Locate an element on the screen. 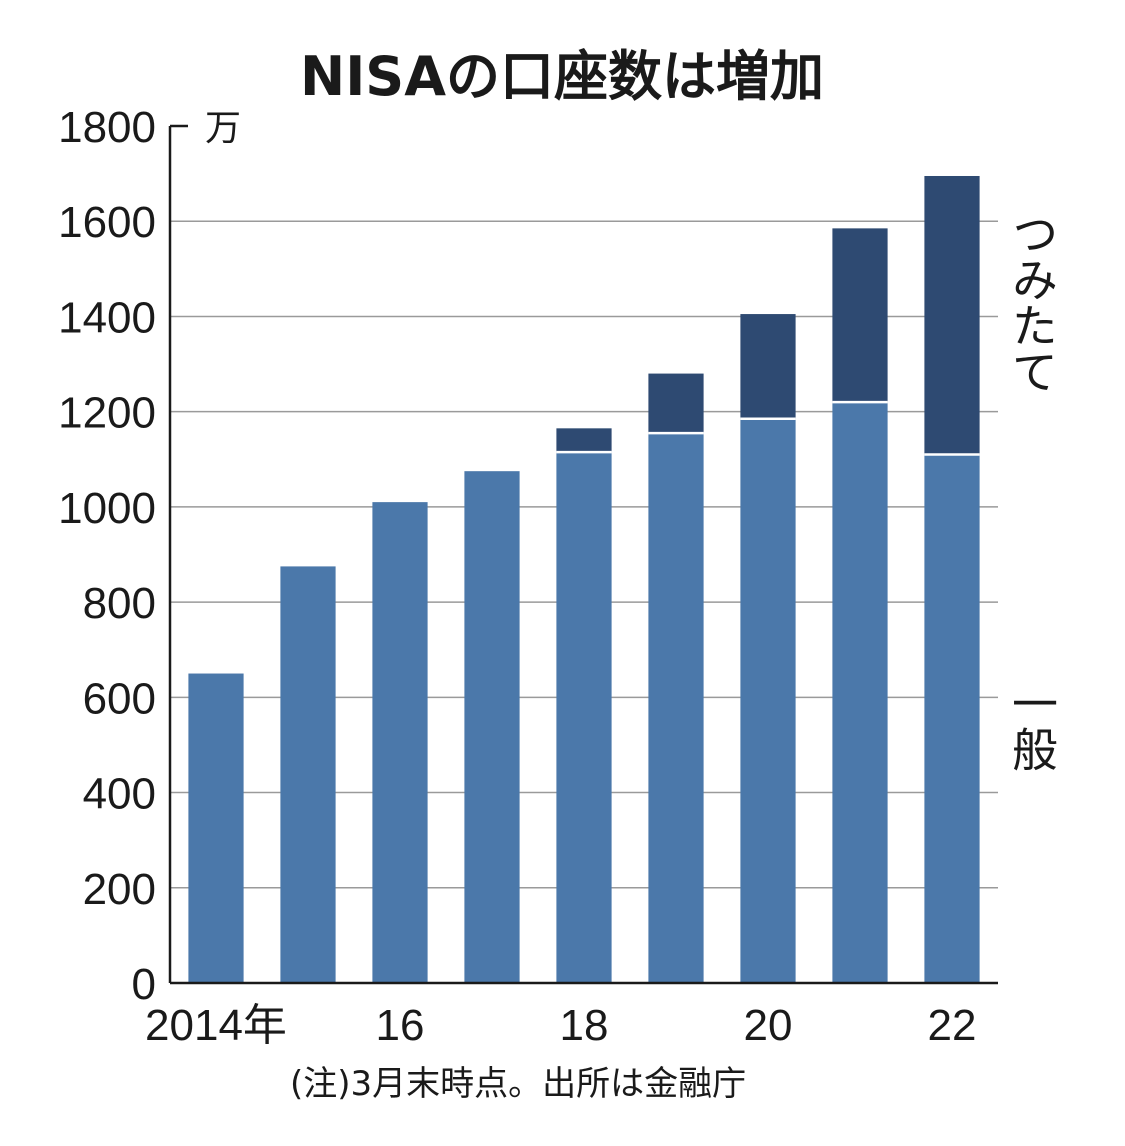 The width and height of the screenshot is (1125, 1146). bar-2015-ippan is located at coordinates (308, 774).